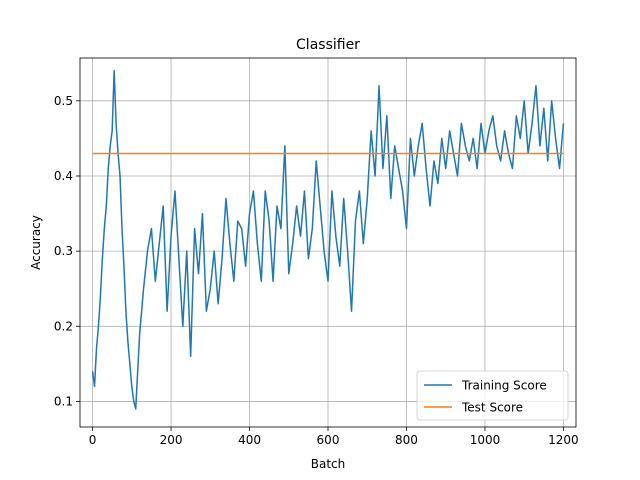  What do you see at coordinates (63, 326) in the screenshot?
I see `y-tick-label: 0.2` at bounding box center [63, 326].